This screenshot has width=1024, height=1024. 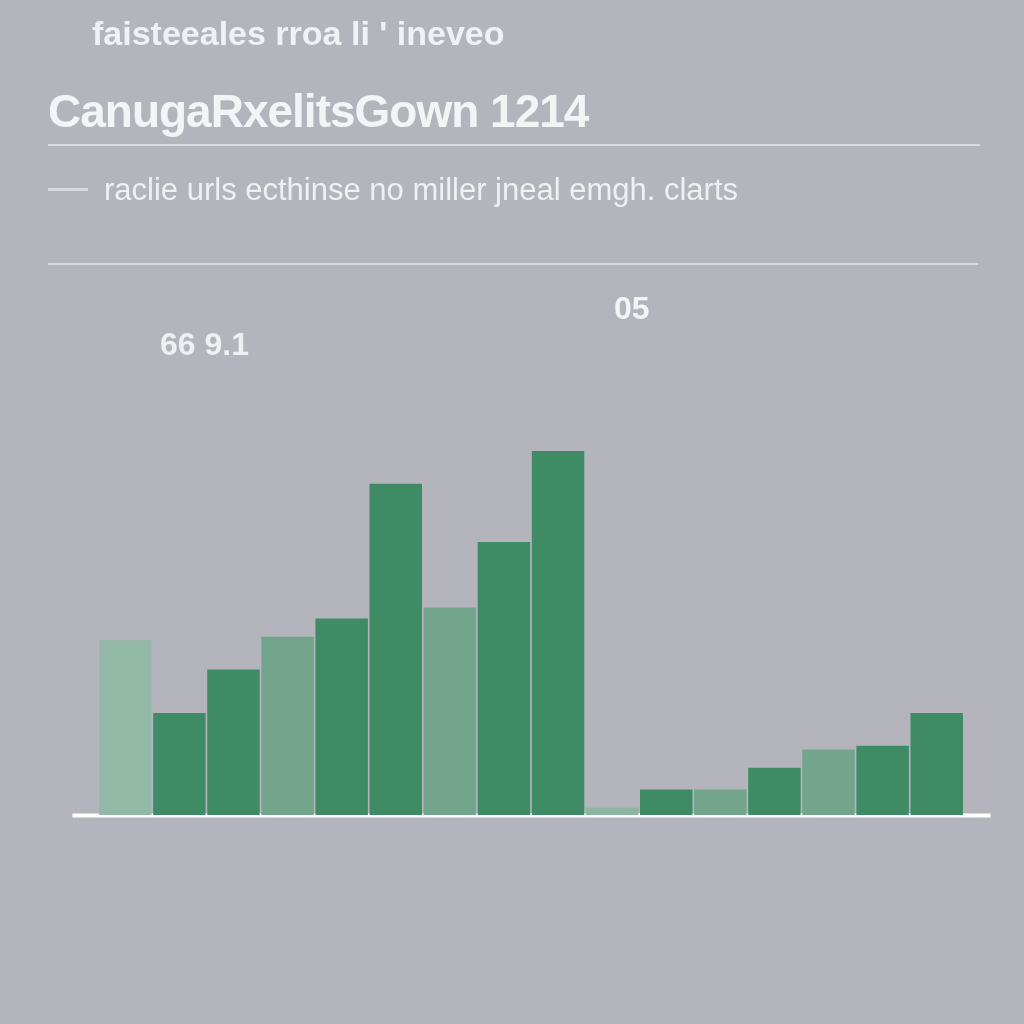 I want to click on chart-title: CanugaRxelitsGown 1214, so click(x=318, y=111).